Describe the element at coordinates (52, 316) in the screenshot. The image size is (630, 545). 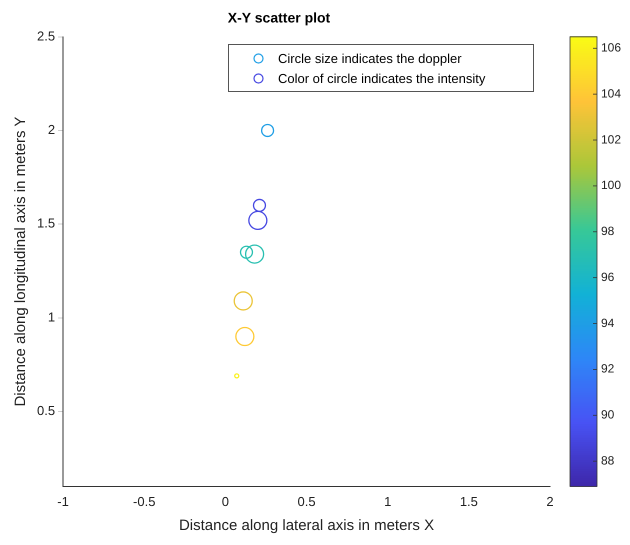
I see `y-tick-label: 1` at that location.